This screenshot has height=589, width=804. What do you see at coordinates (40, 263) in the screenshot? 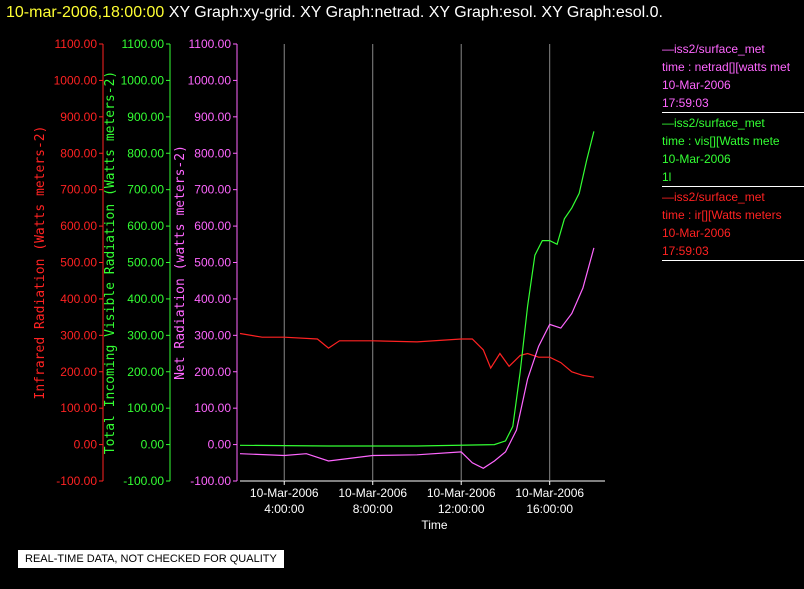
I see `y-axis-title: Infrared Radiation (Watts meters-2)` at bounding box center [40, 263].